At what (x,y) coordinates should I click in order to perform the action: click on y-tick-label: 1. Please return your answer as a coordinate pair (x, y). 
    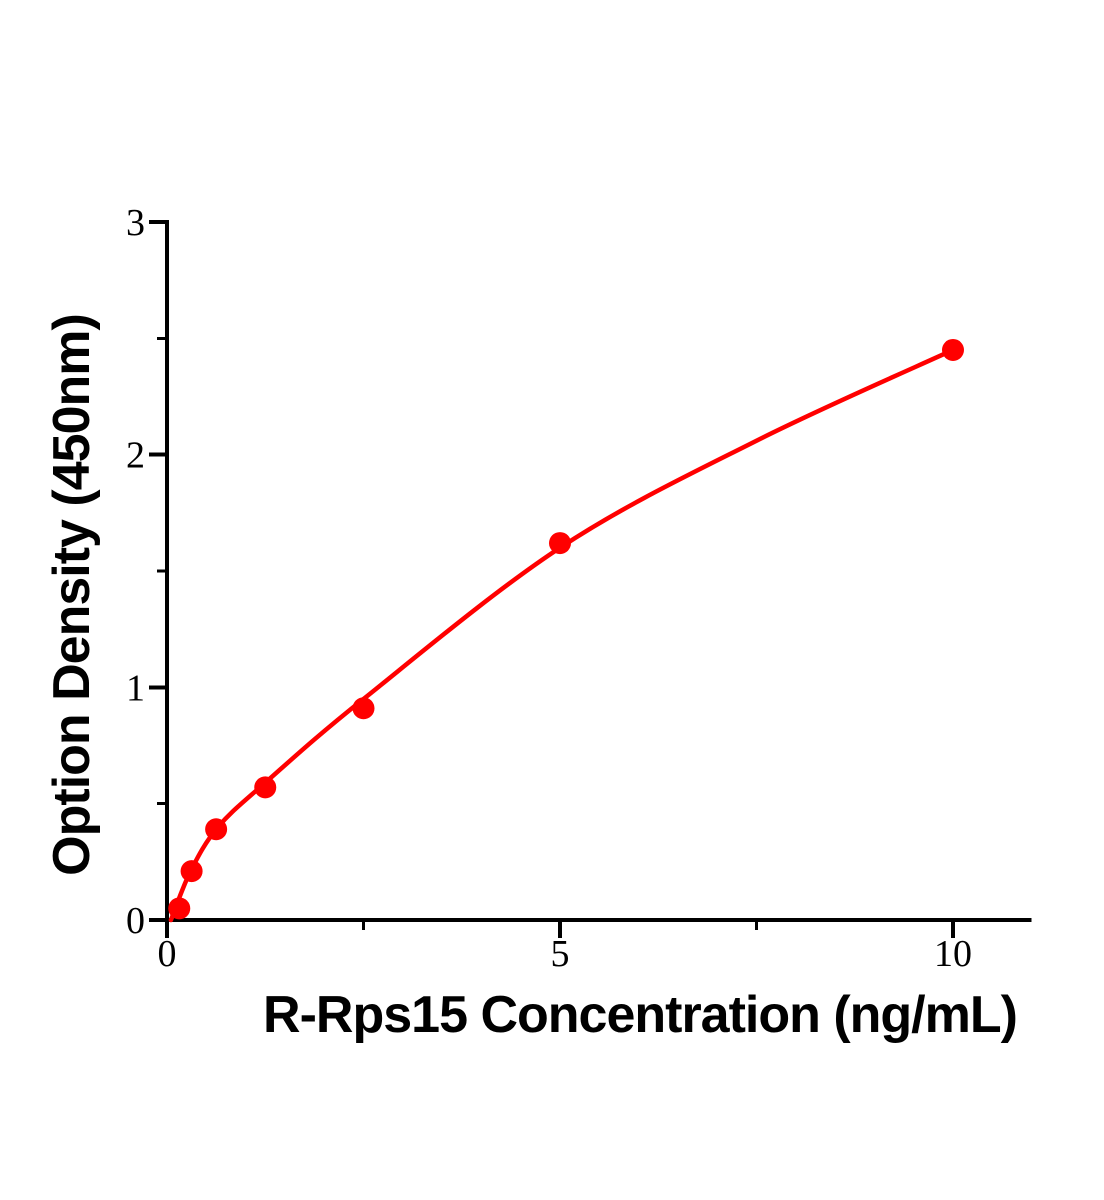
    Looking at the image, I should click on (135, 688).